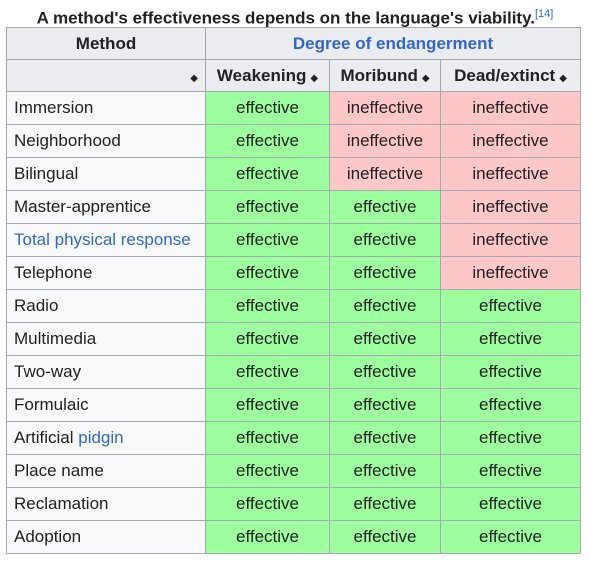 The height and width of the screenshot is (566, 590). I want to click on method-name: Immersion, so click(54, 107).